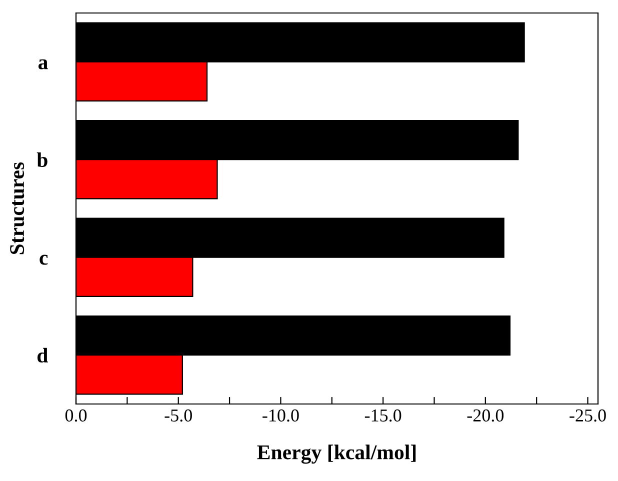  Describe the element at coordinates (44, 259) in the screenshot. I see `y-tick-label: c` at that location.